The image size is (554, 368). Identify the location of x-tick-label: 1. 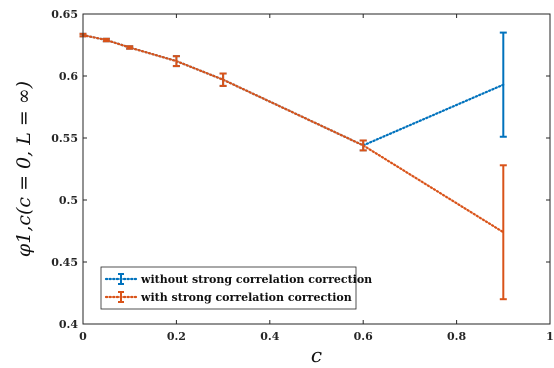
(550, 336).